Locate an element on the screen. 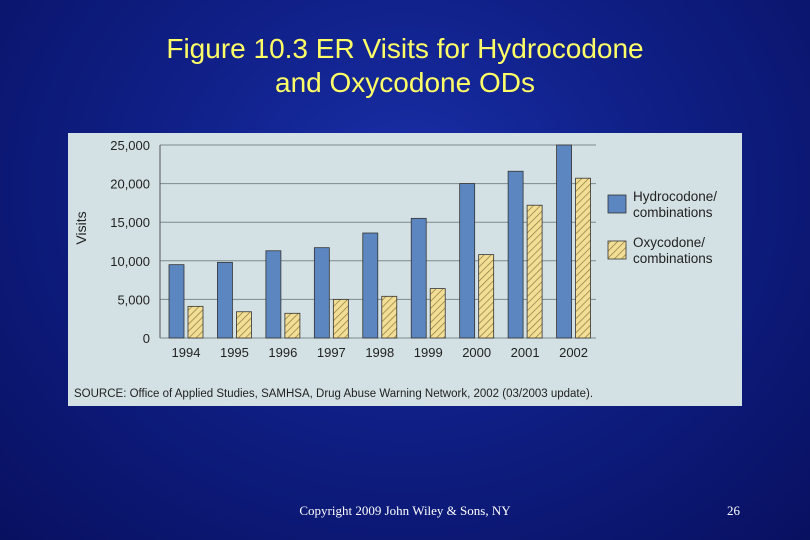 This screenshot has height=540, width=810. x-tick-label: 1995 is located at coordinates (234, 352).